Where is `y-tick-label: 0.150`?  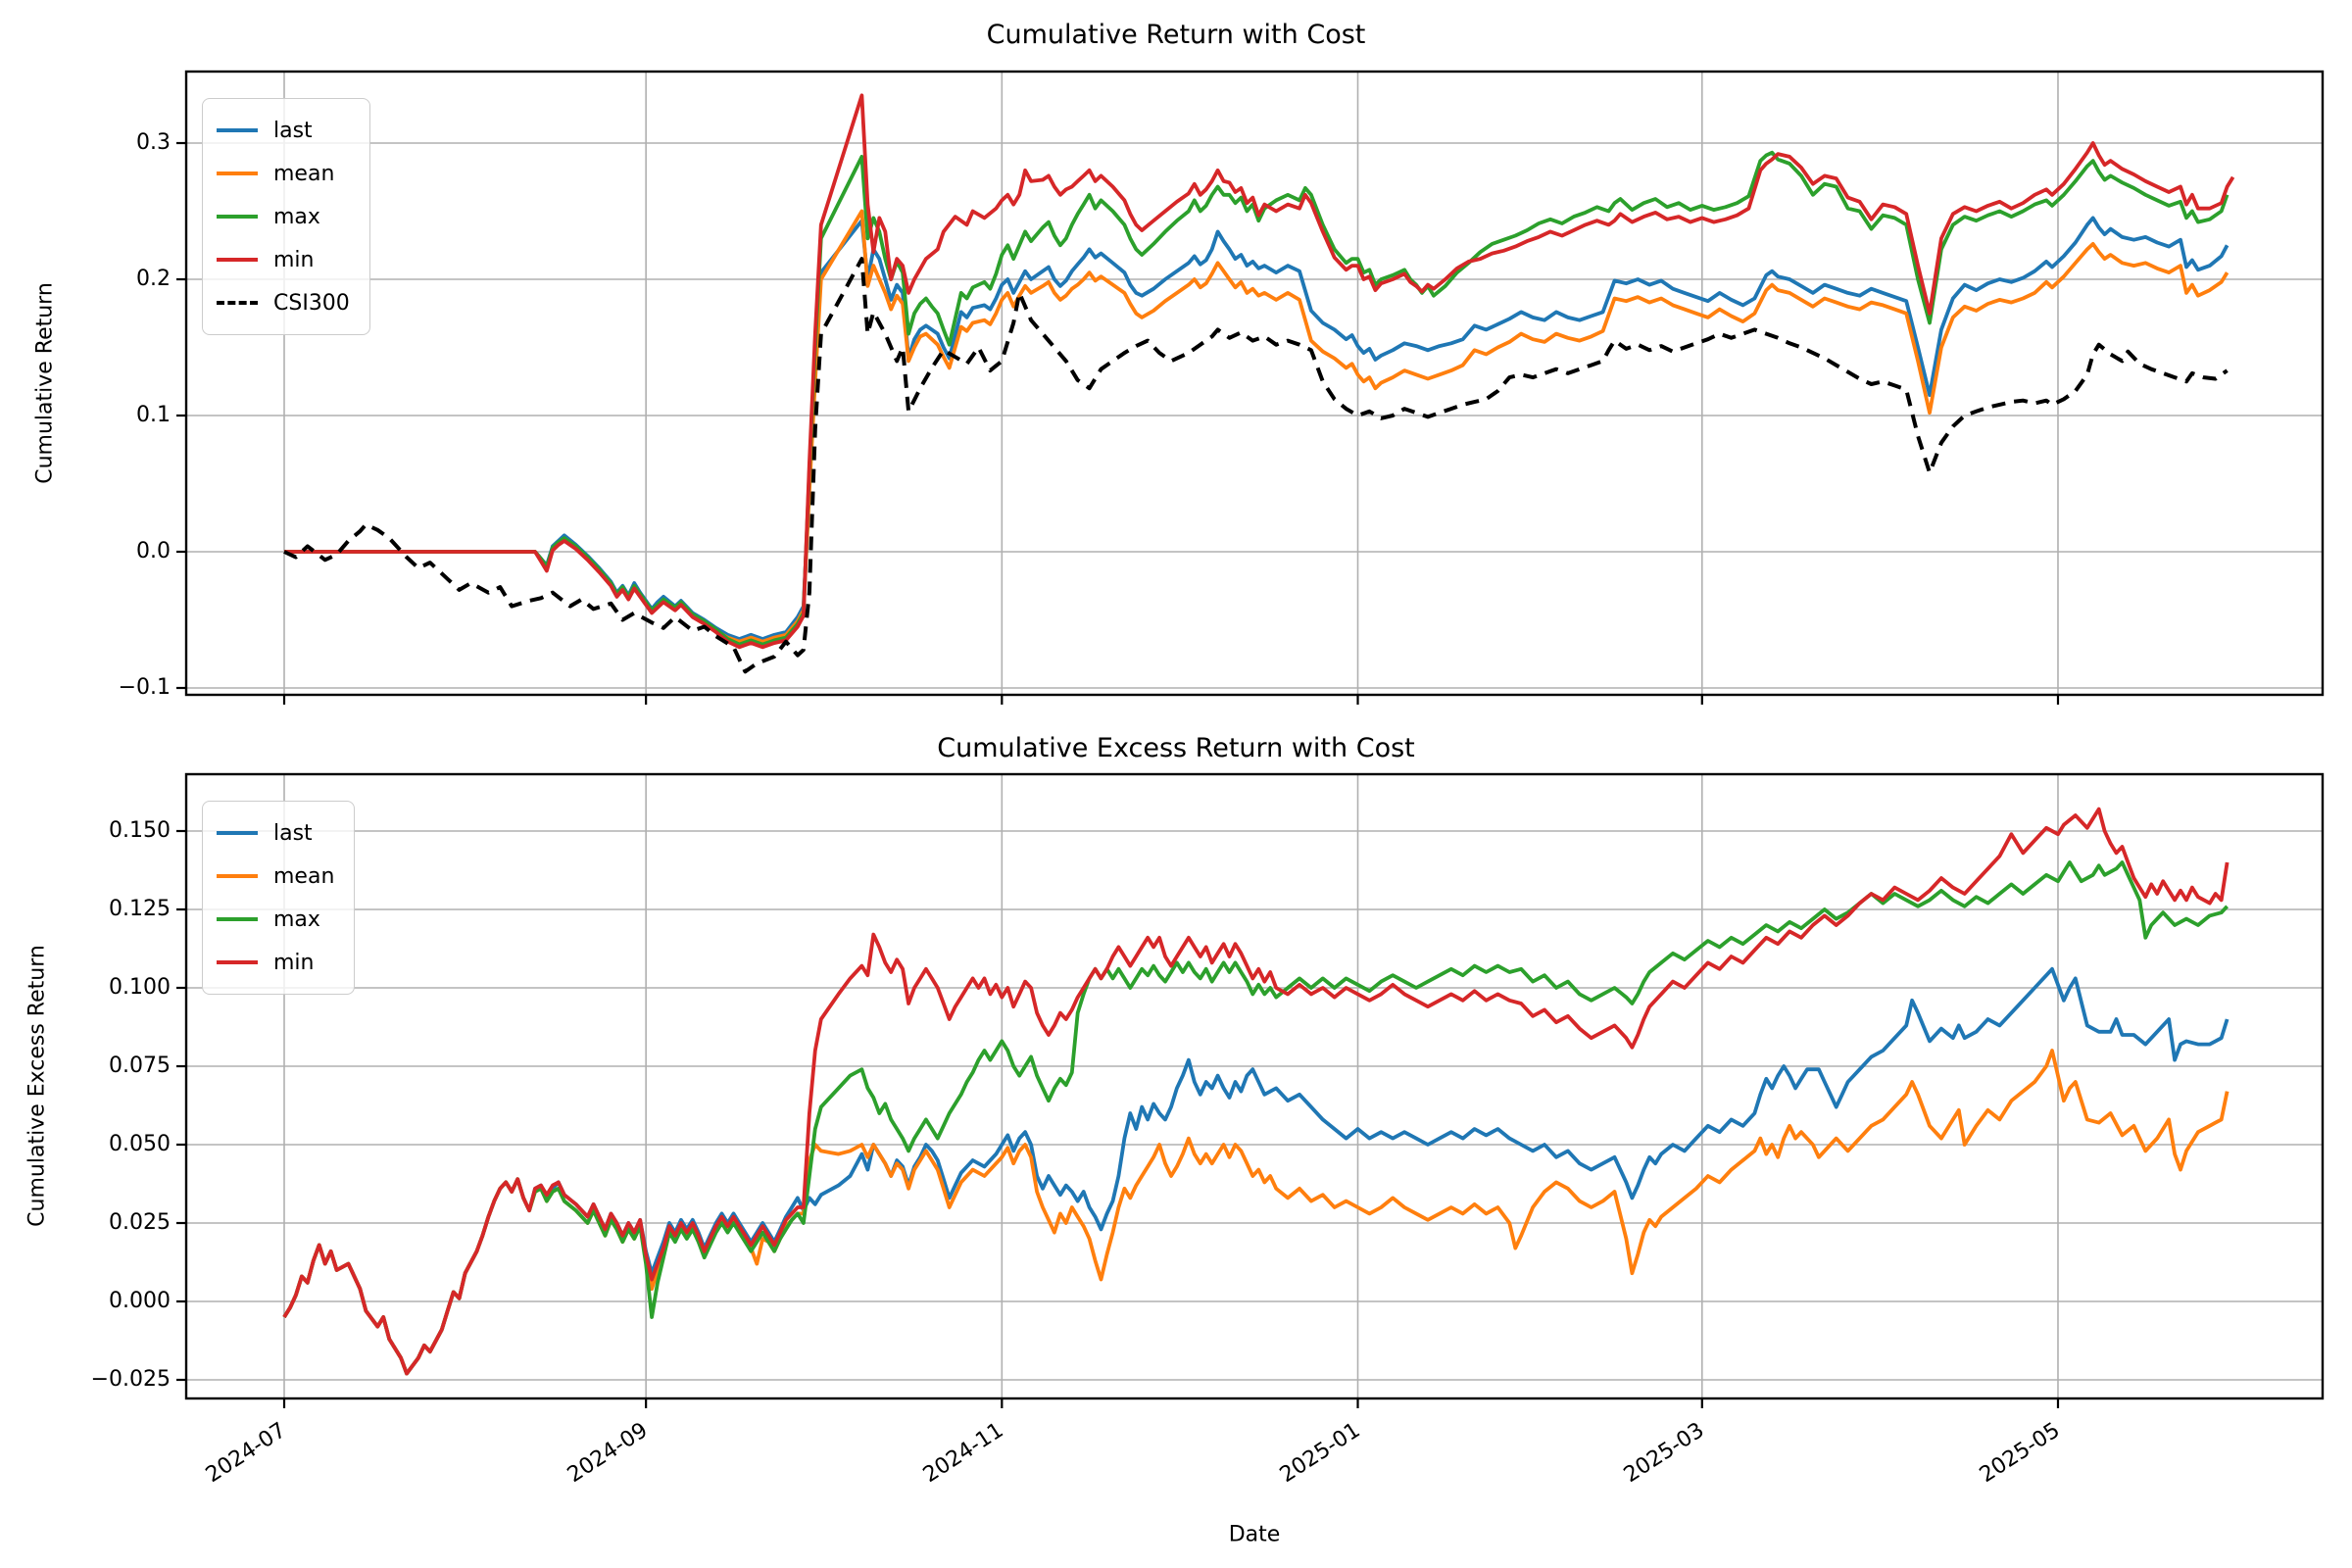 y-tick-label: 0.150 is located at coordinates (140, 830).